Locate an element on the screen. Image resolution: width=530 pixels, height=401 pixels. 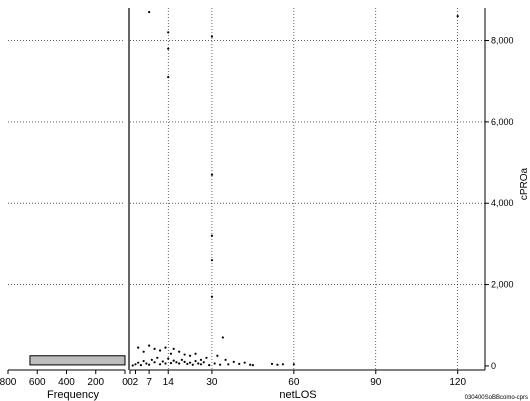
scatter-x-label: netLOS is located at coordinates (297, 395).